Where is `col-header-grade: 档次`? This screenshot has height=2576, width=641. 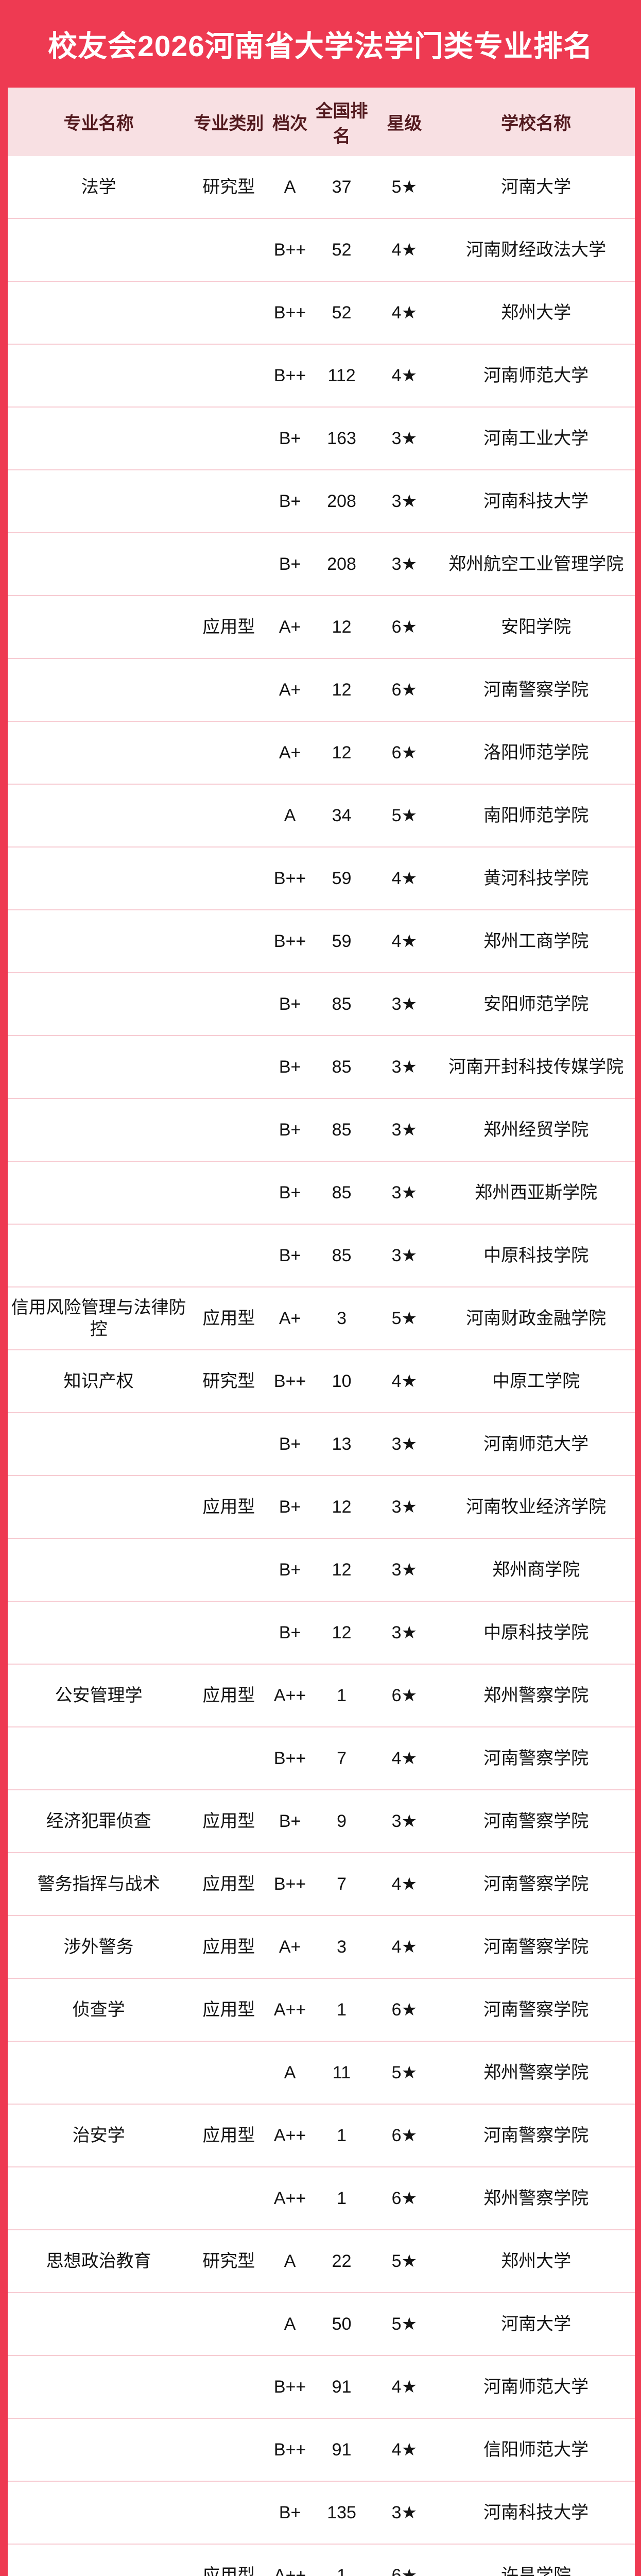
col-header-grade: 档次 is located at coordinates (290, 122).